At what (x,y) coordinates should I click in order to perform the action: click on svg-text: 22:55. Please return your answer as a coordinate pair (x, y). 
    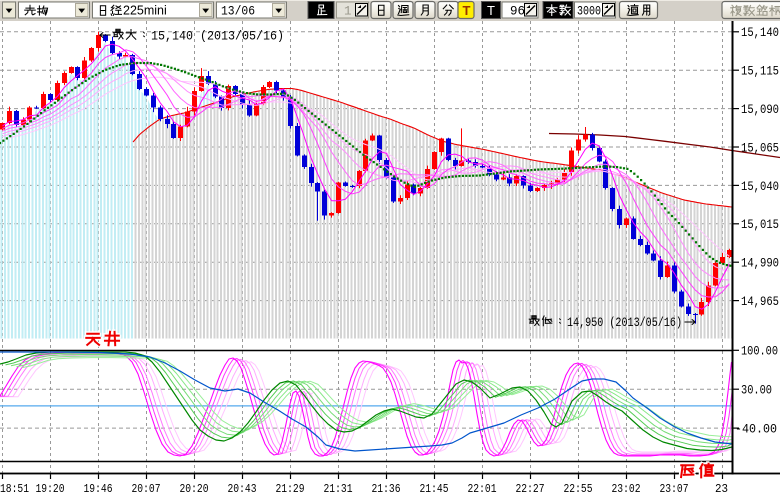
    Looking at the image, I should click on (578, 489).